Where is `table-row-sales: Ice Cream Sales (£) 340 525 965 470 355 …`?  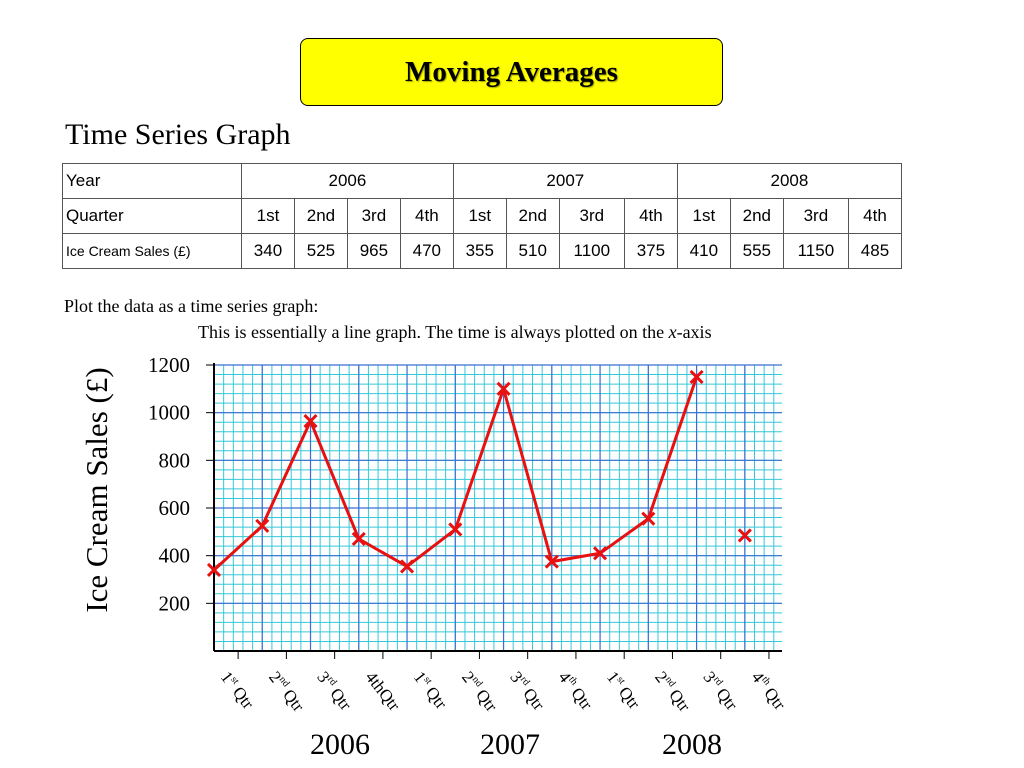 table-row-sales: Ice Cream Sales (£) 340 525 965 470 355 … is located at coordinates (482, 251).